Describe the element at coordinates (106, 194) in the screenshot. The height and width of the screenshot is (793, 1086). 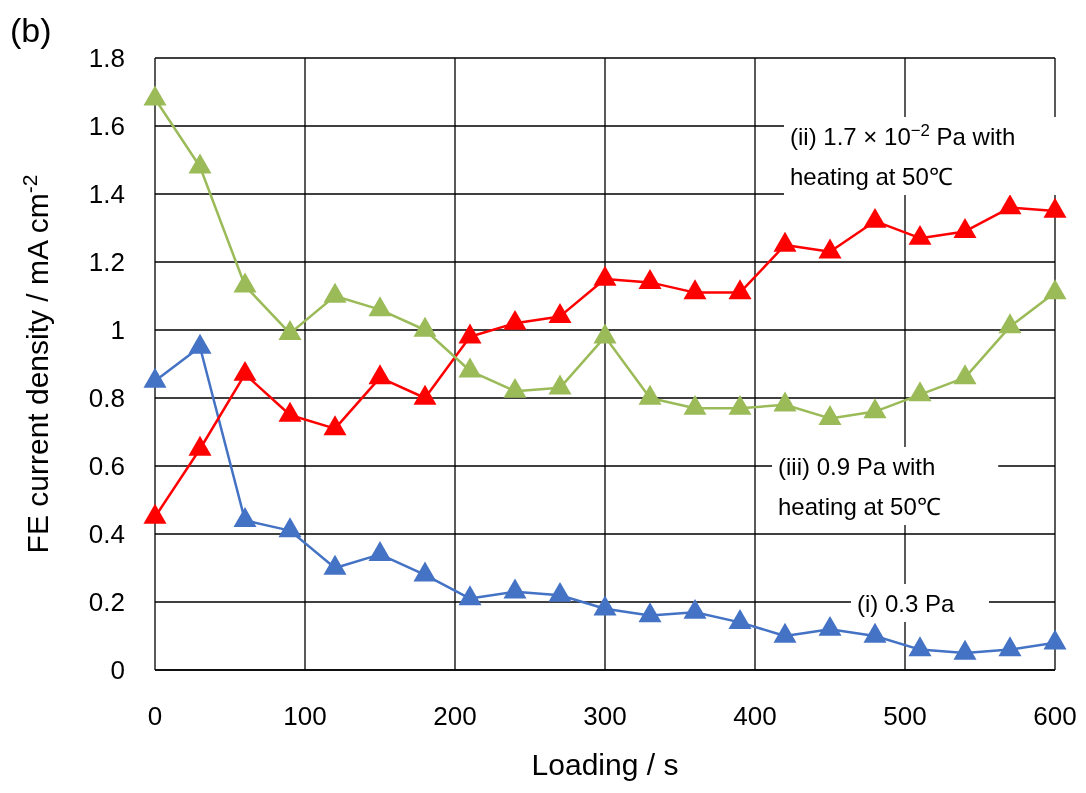
I see `y-tick-label: 1.4` at that location.